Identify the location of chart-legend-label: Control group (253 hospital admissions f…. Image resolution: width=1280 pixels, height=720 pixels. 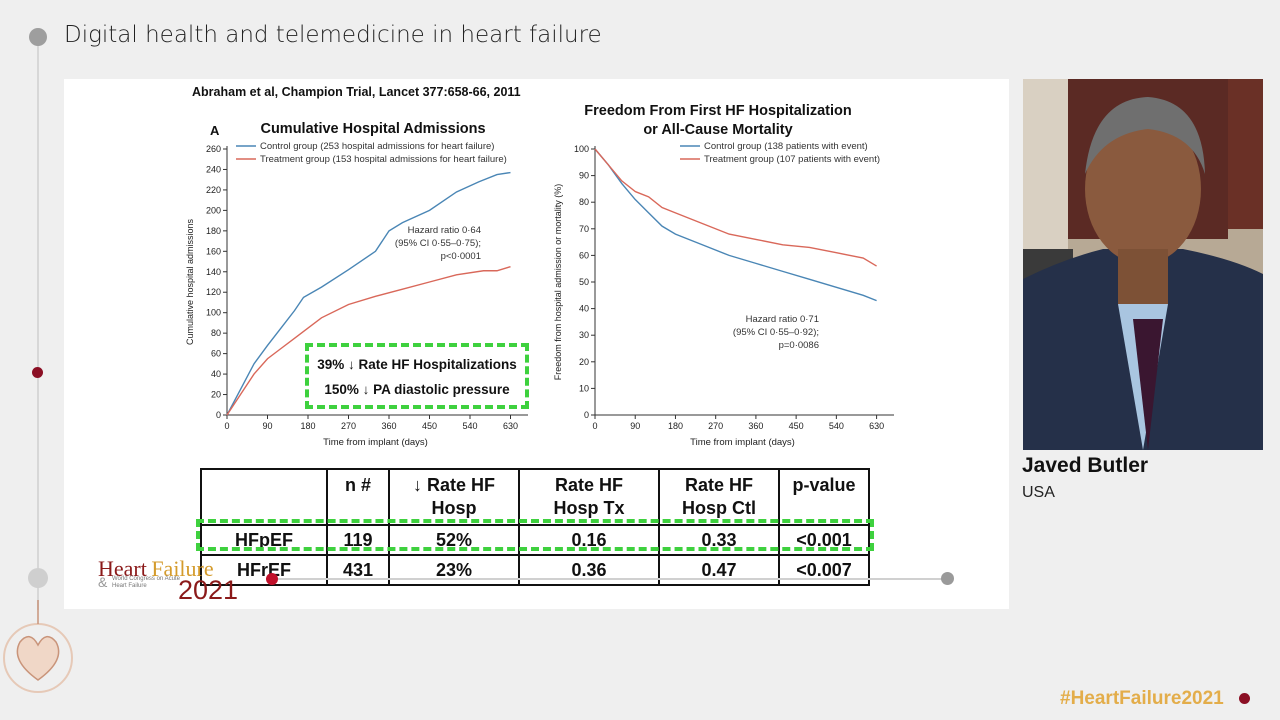
(377, 146).